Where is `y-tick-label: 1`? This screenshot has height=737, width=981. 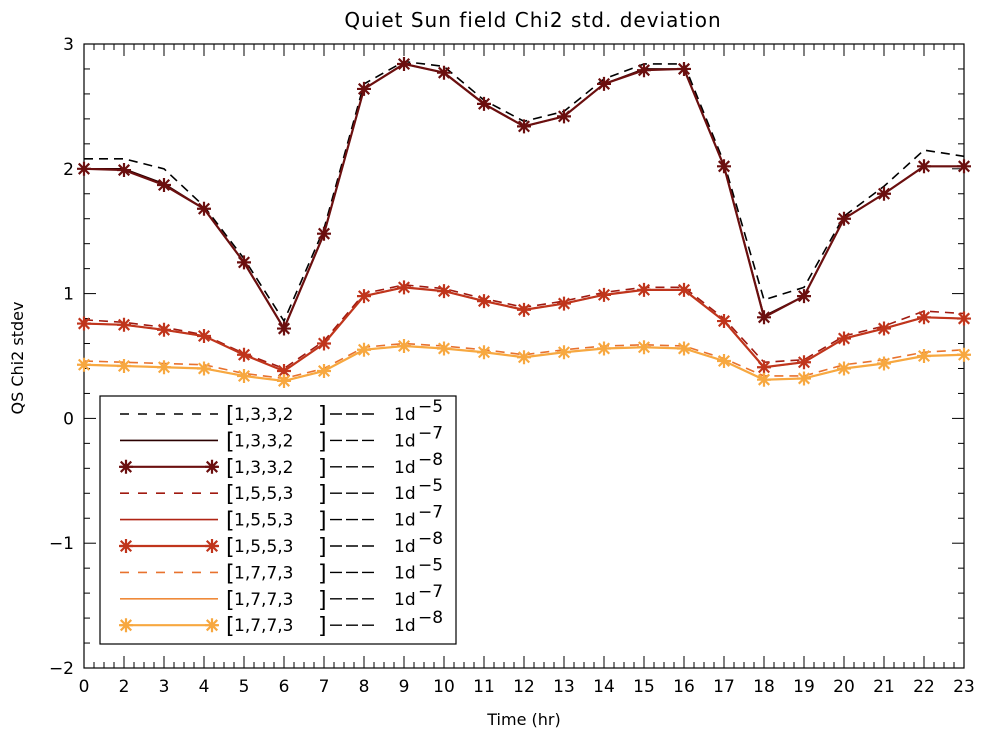
y-tick-label: 1 is located at coordinates (68, 295).